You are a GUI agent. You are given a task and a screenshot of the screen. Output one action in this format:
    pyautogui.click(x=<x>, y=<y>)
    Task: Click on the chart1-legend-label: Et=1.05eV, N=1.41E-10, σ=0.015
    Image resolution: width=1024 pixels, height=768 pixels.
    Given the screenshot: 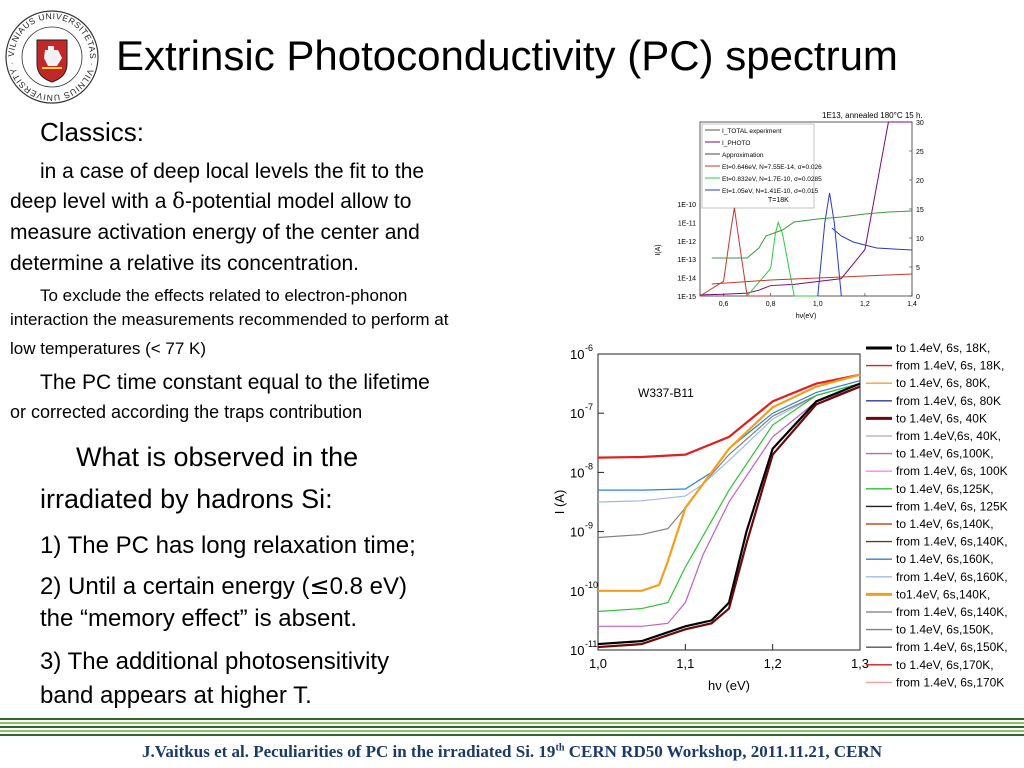 What is the action you would take?
    pyautogui.click(x=770, y=191)
    